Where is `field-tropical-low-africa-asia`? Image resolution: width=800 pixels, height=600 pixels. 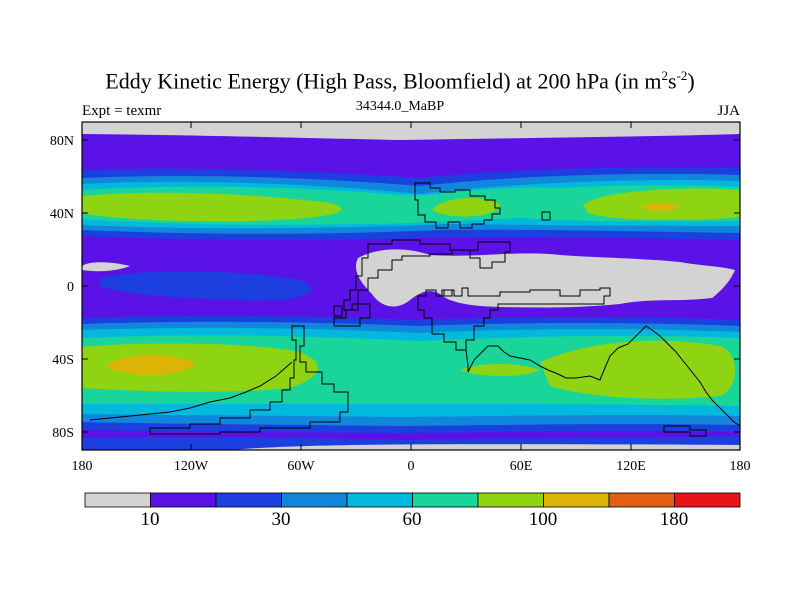
field-tropical-low-africa-asia is located at coordinates (545, 278).